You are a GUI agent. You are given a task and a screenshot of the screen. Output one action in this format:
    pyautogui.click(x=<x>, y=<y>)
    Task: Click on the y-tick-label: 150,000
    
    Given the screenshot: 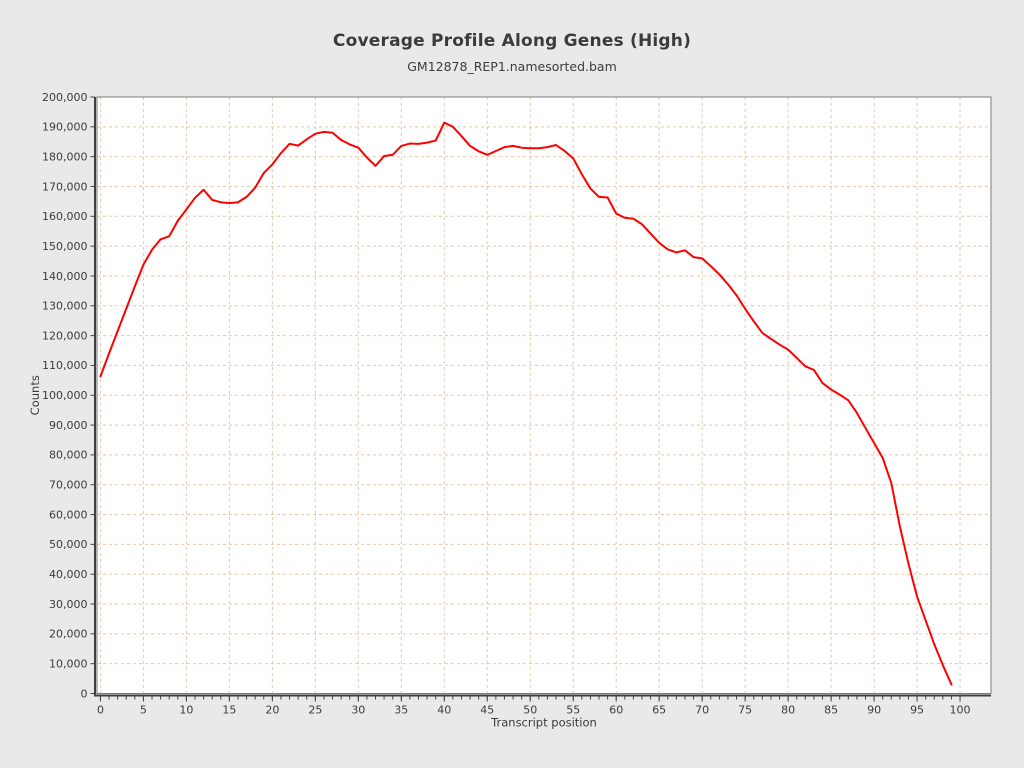 What is the action you would take?
    pyautogui.click(x=65, y=246)
    